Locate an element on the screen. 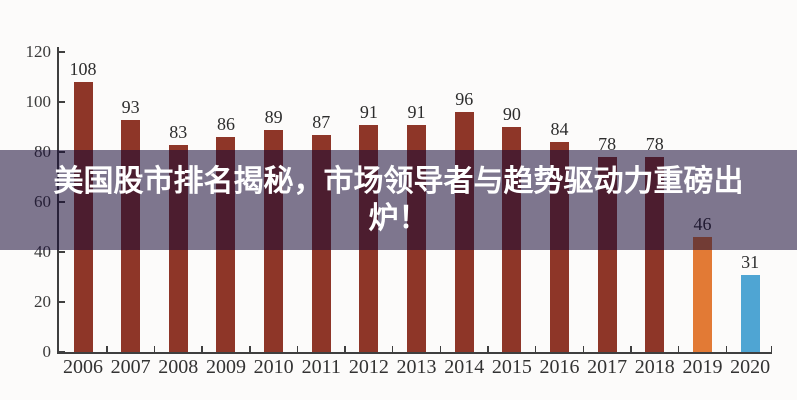  bar-value-label: 83 is located at coordinates (178, 131).